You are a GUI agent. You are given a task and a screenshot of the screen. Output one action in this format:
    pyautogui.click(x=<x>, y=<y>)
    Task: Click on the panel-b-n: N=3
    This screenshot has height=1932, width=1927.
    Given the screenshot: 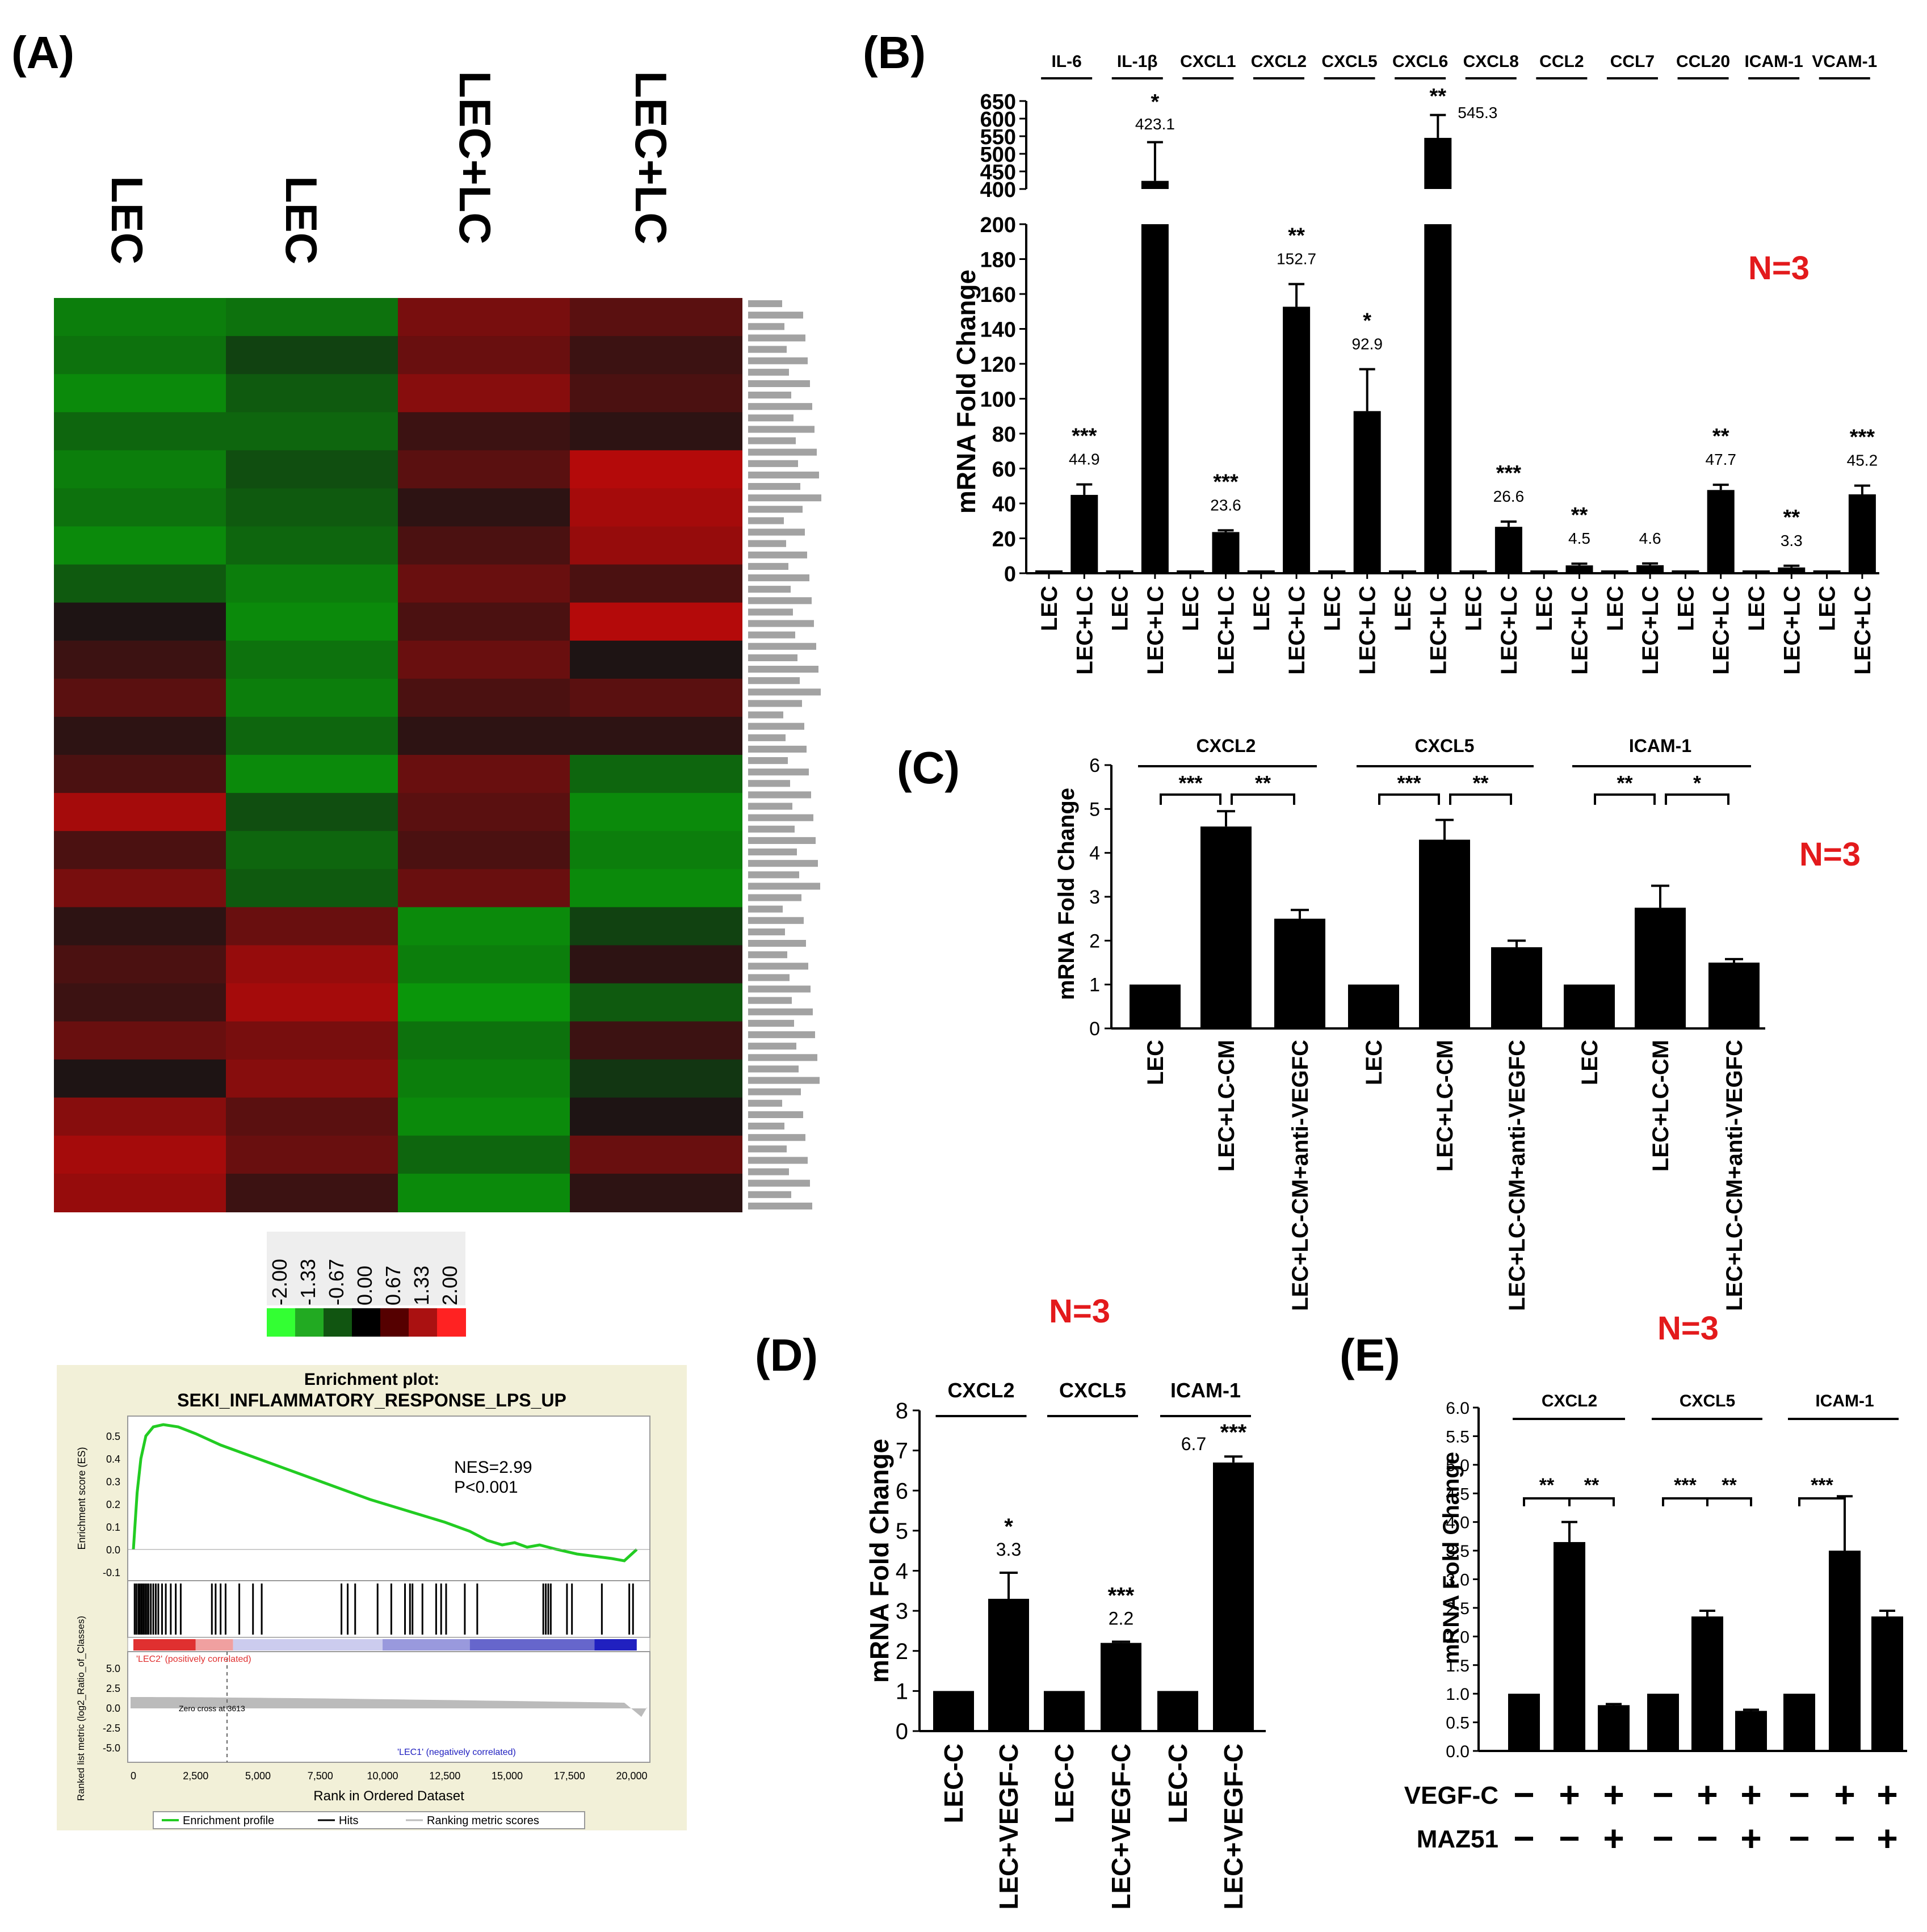 What is the action you would take?
    pyautogui.click(x=1779, y=268)
    